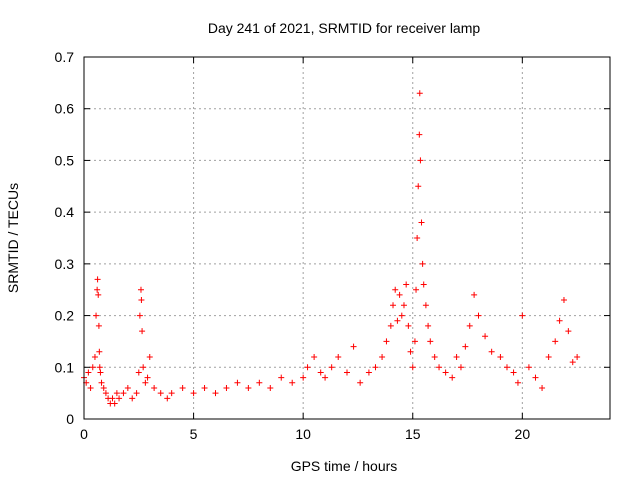 The width and height of the screenshot is (640, 480). I want to click on y-tick-label: 0.1, so click(65, 367).